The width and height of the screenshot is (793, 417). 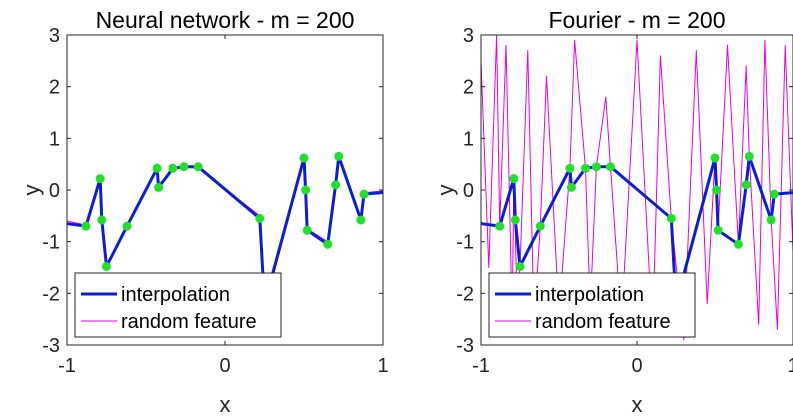 What do you see at coordinates (225, 20) in the screenshot?
I see `chart-title: Neural network - m = 200` at bounding box center [225, 20].